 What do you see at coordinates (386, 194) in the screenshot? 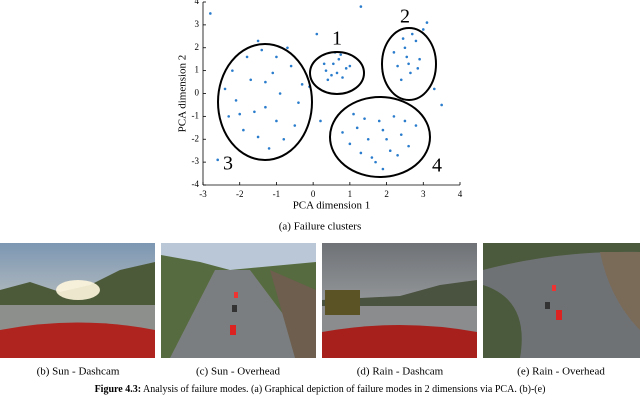
I see `x-tick-label: 2` at bounding box center [386, 194].